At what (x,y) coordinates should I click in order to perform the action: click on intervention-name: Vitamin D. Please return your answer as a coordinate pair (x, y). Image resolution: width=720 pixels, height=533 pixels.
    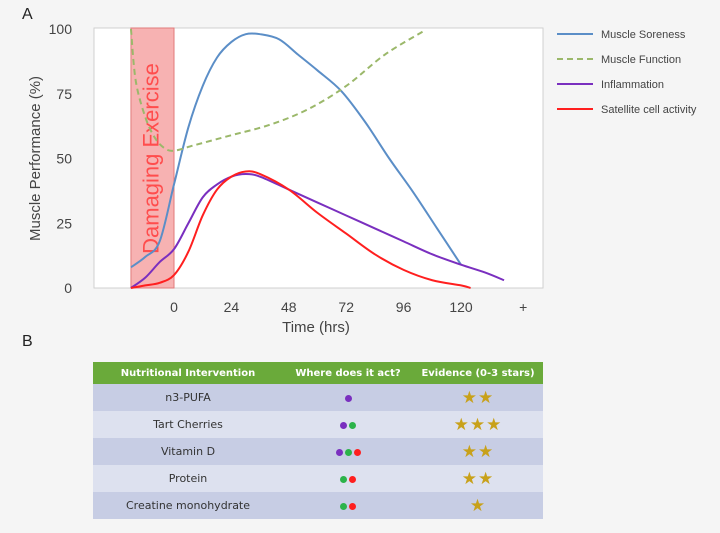
    Looking at the image, I should click on (188, 451).